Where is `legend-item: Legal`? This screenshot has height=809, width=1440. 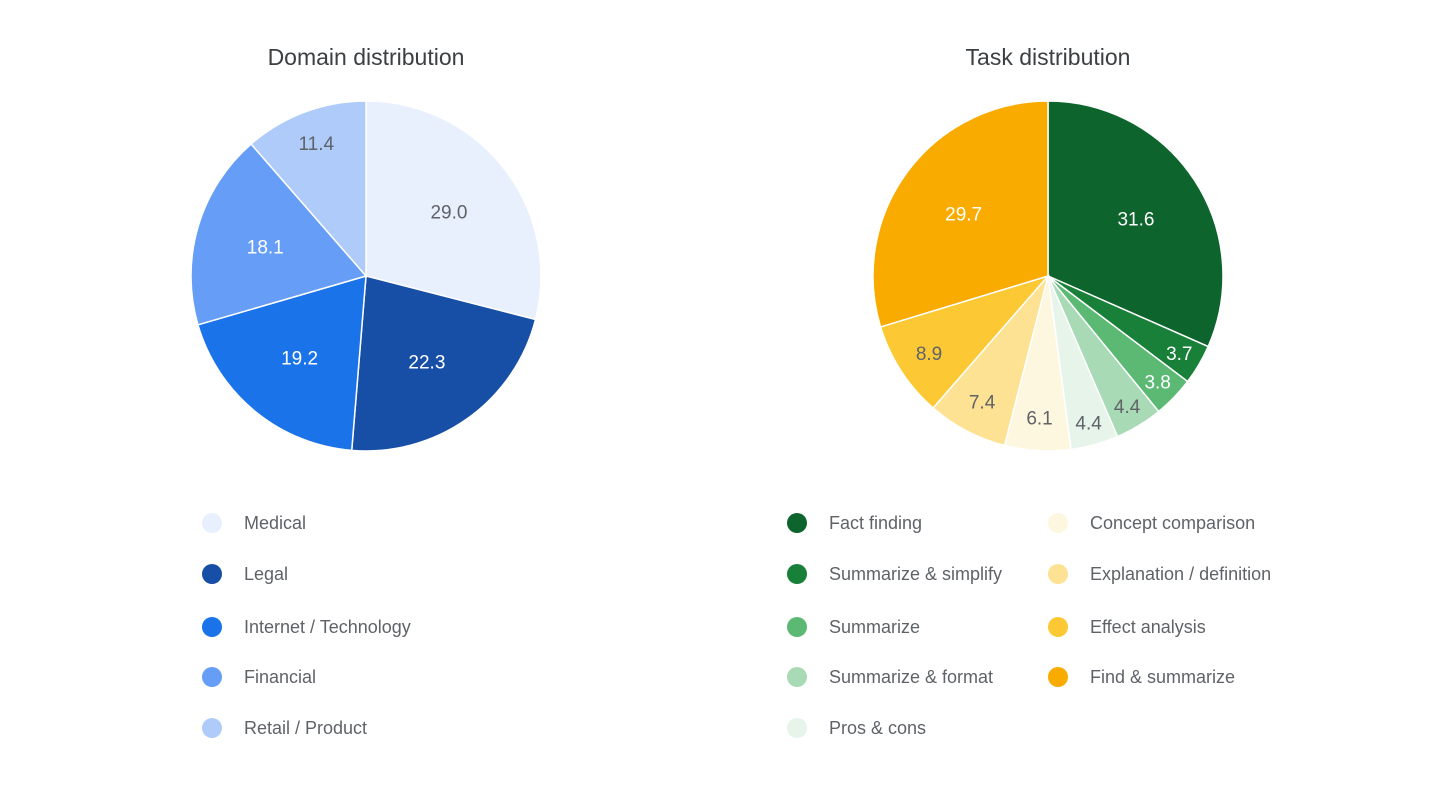
legend-item: Legal is located at coordinates (245, 574).